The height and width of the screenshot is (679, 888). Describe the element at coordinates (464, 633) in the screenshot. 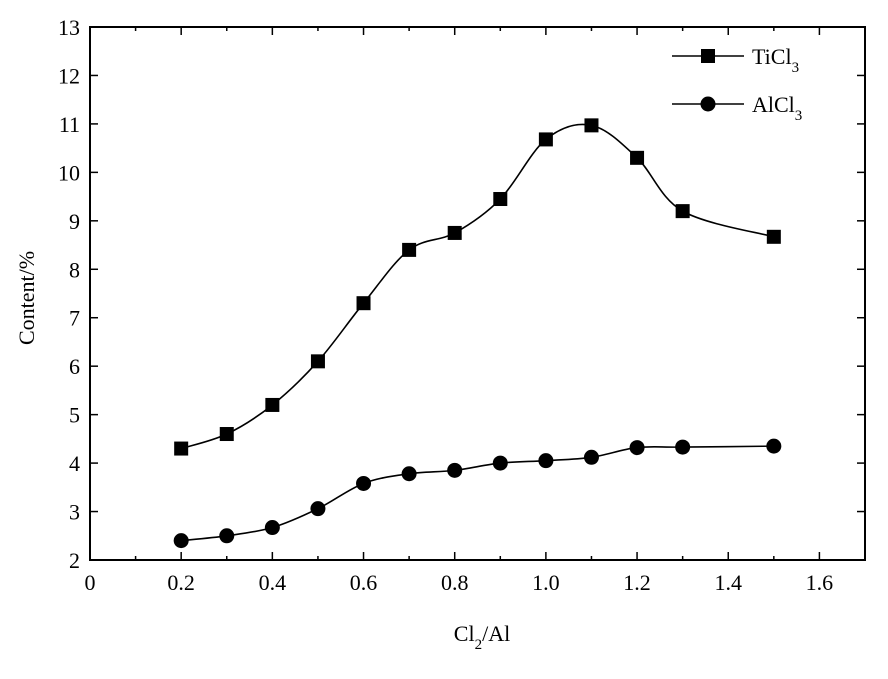

I see `x-title-main: Cl` at that location.